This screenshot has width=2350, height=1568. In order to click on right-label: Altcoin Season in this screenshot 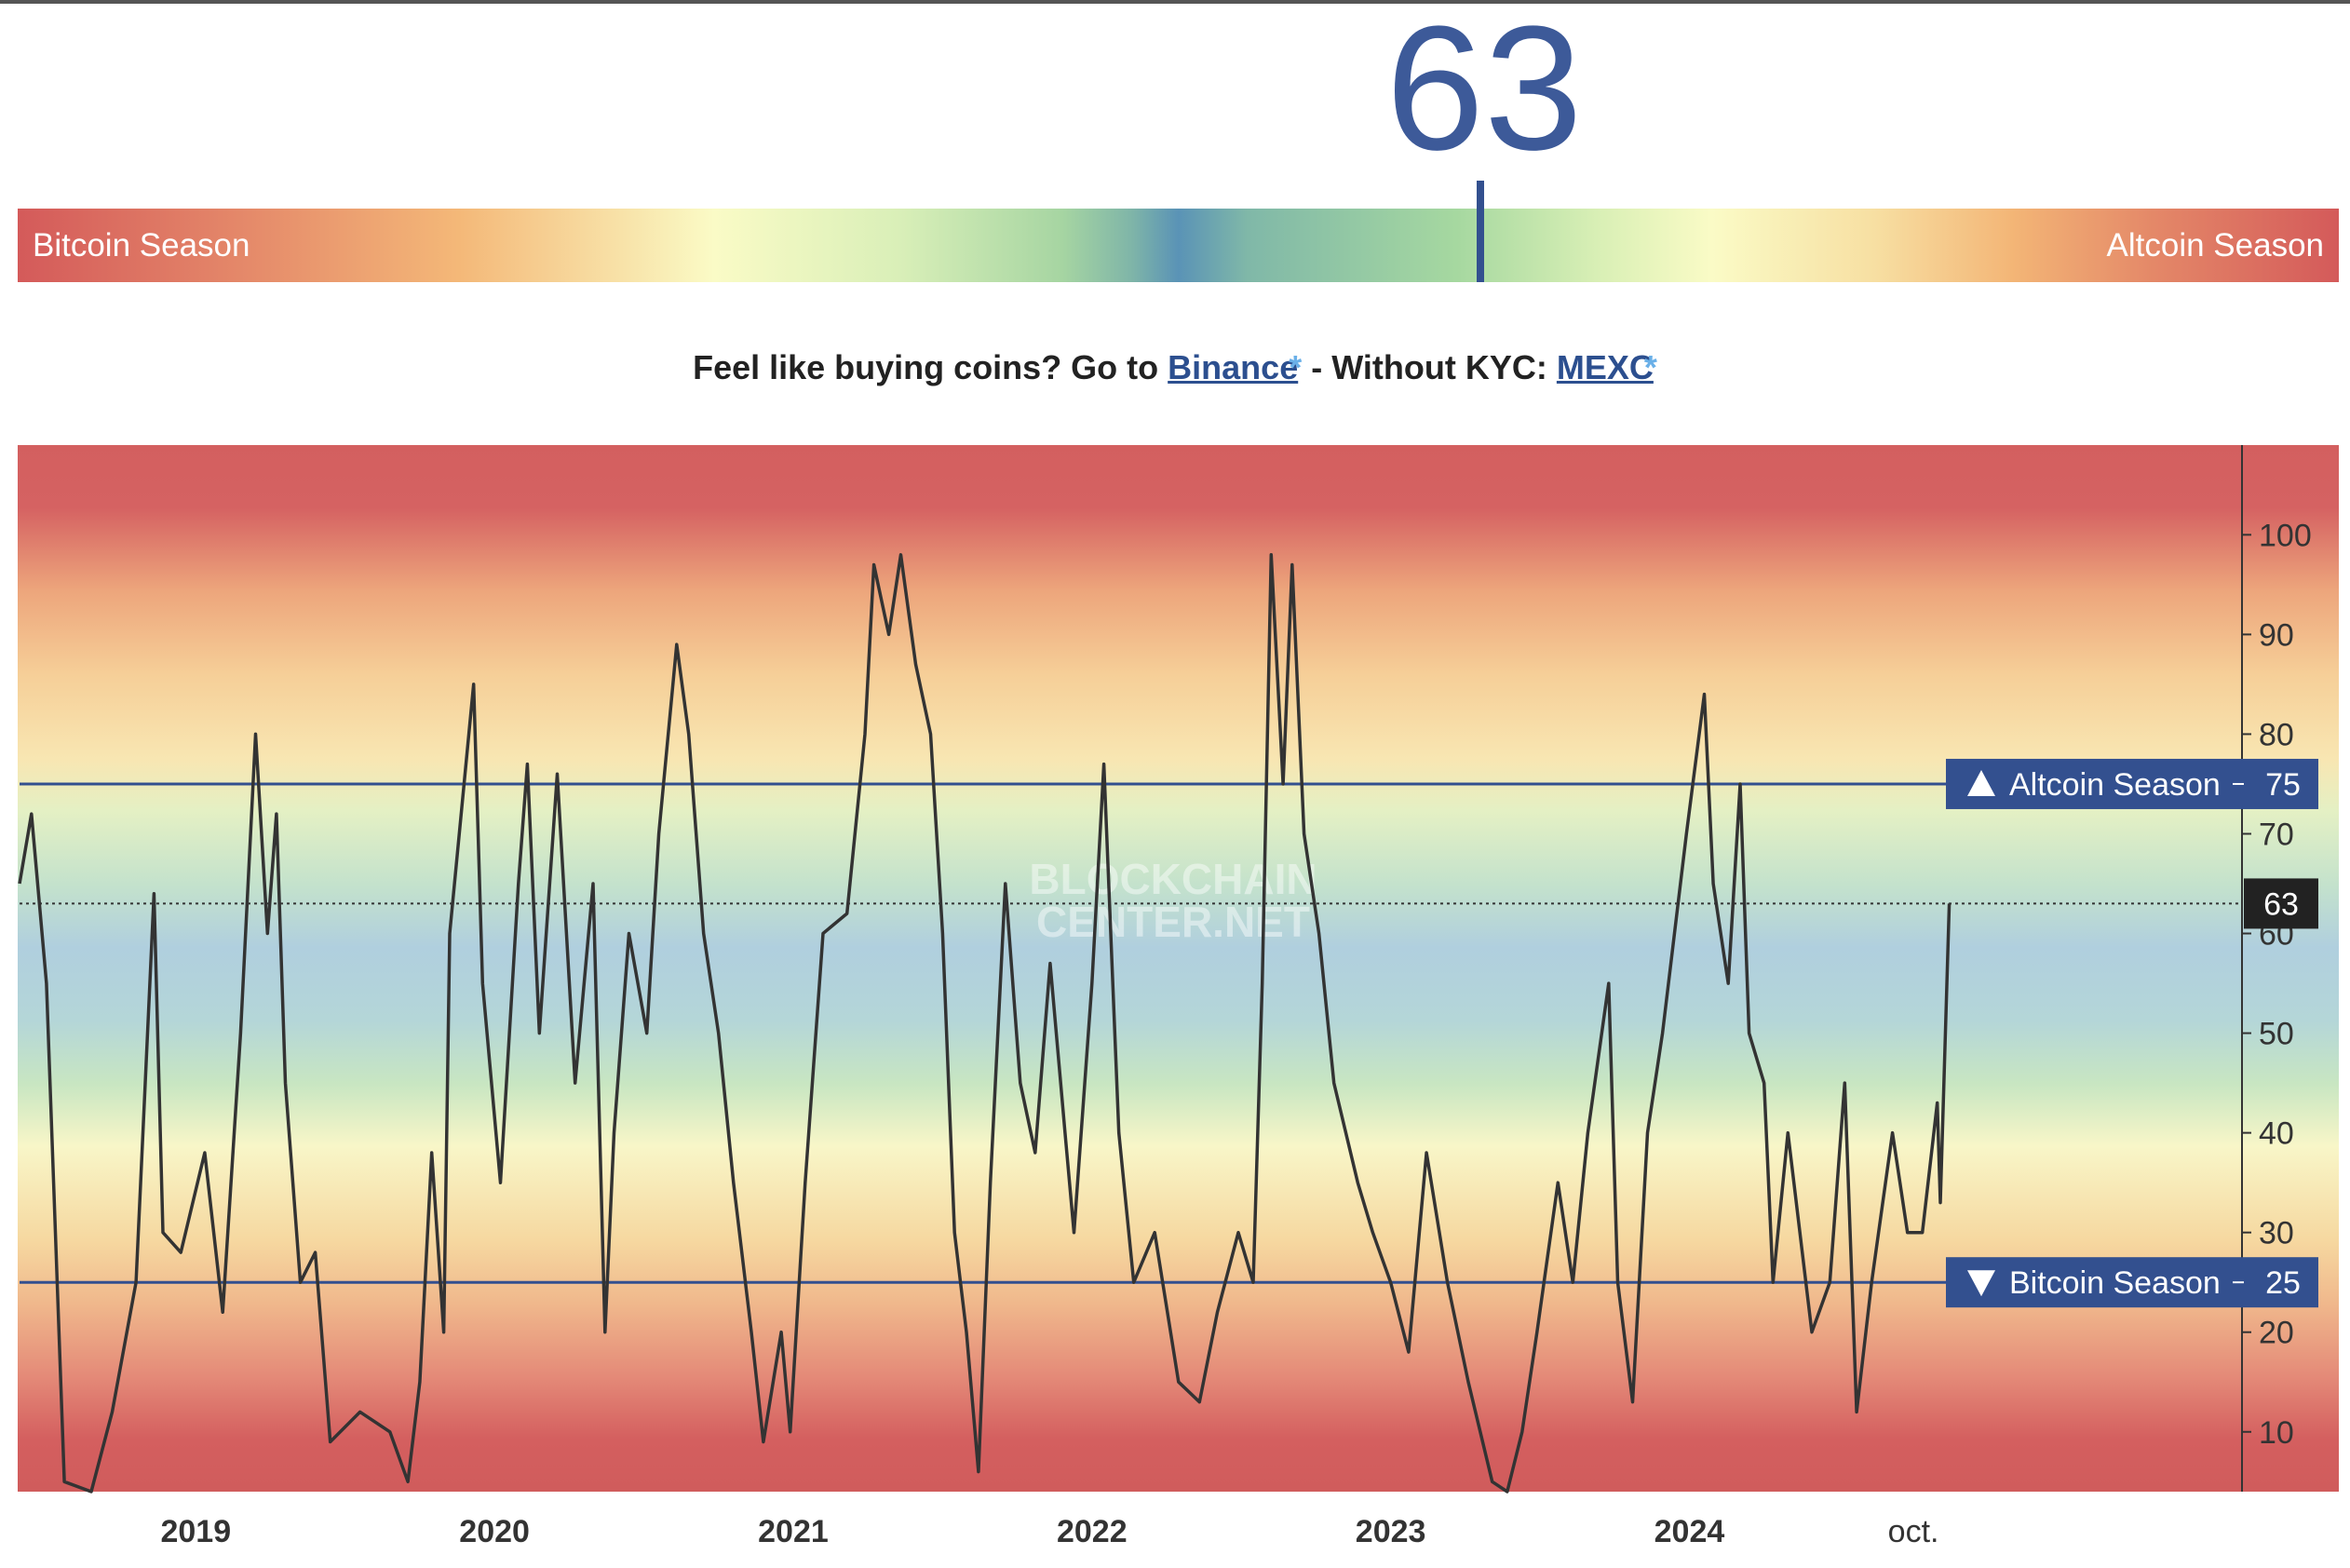, I will do `click(2215, 245)`.